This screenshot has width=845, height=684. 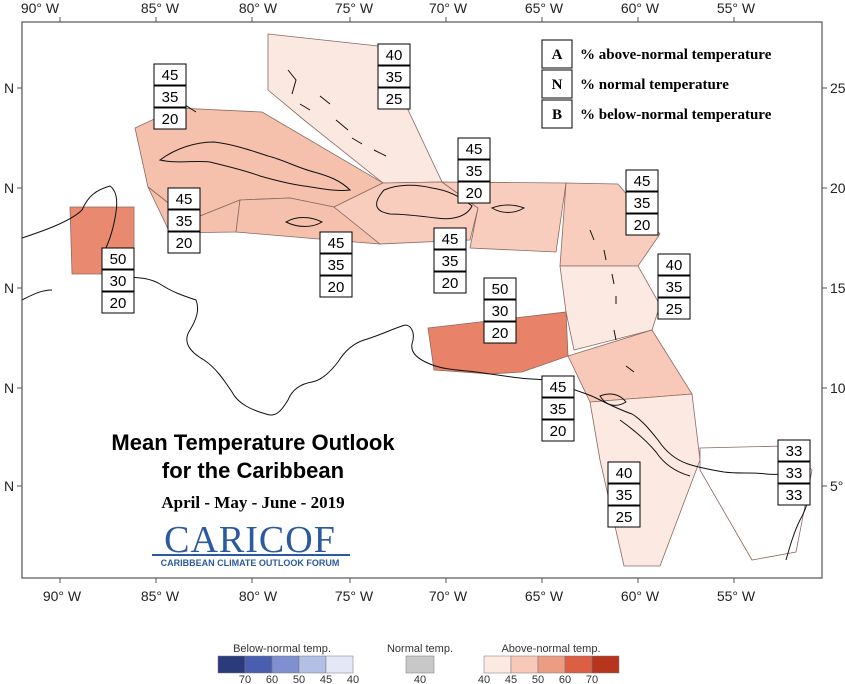 What do you see at coordinates (250, 563) in the screenshot?
I see `logo-subtitle: CARIBBEAN CLIMATE OUTLOOK FORUM` at bounding box center [250, 563].